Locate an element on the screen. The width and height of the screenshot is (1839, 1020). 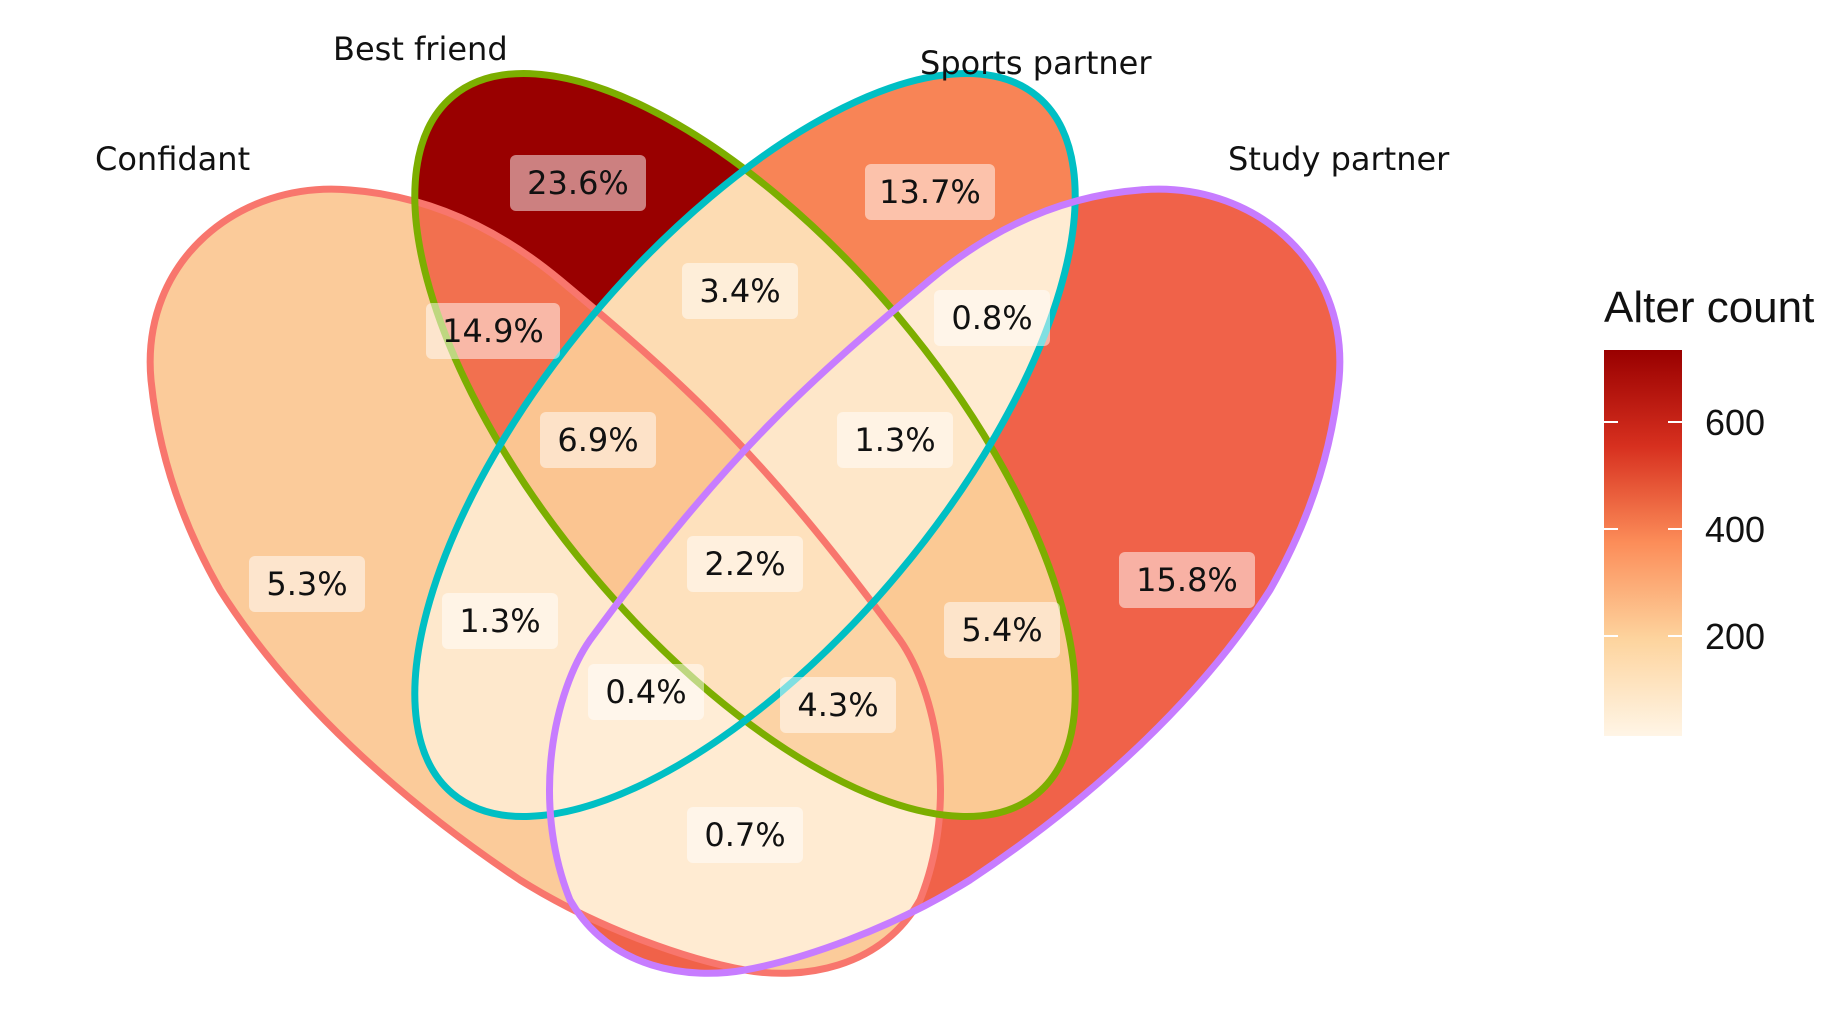
region-label-best-friend-sports-partner: 3.4% is located at coordinates (739, 291).